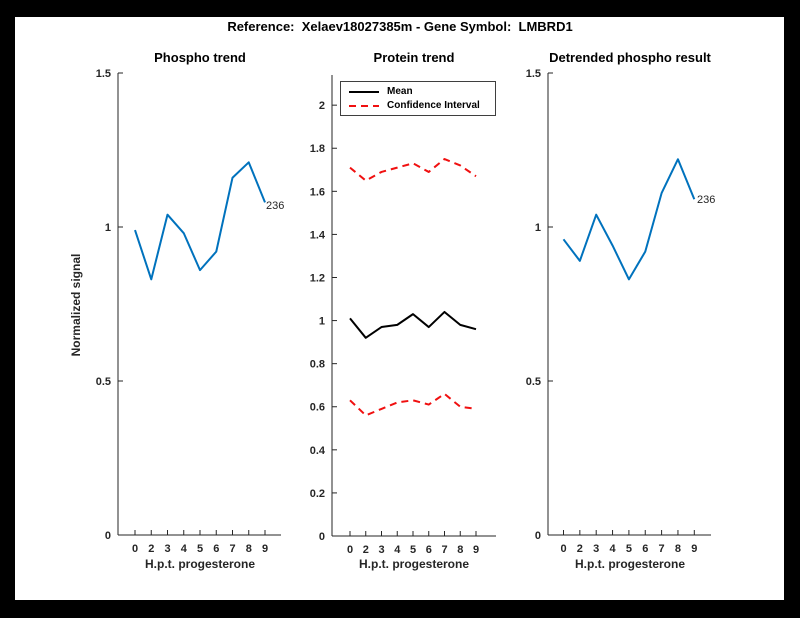 The height and width of the screenshot is (618, 800). I want to click on subplot-title-detrended-phospho: Detrended phospho result, so click(630, 57).